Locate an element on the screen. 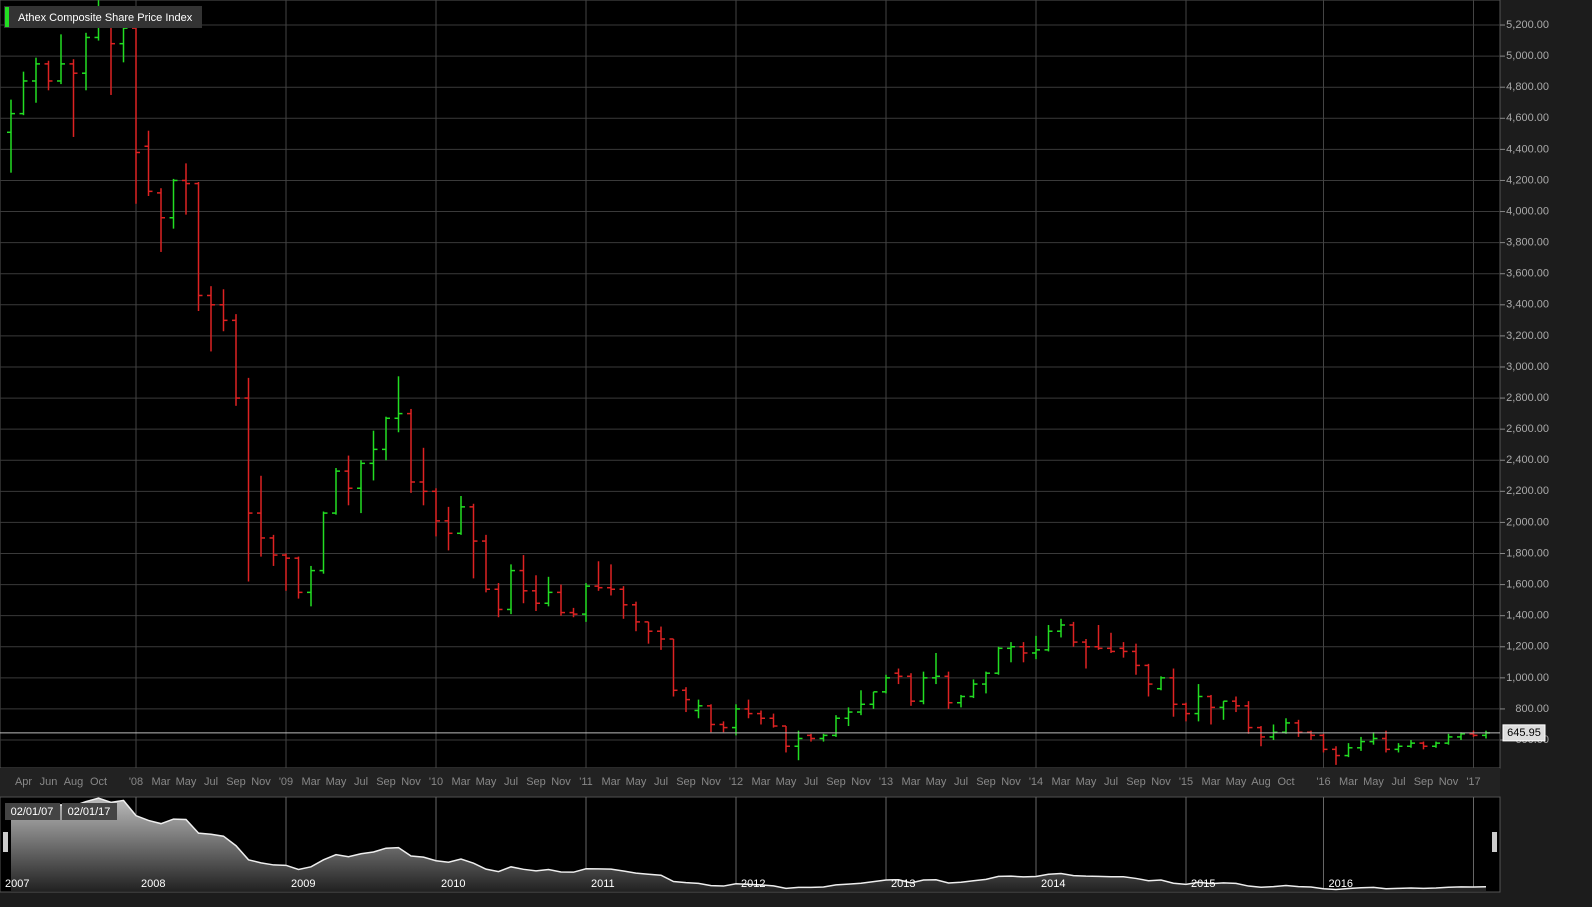  x-tick-label: '08 is located at coordinates (136, 782).